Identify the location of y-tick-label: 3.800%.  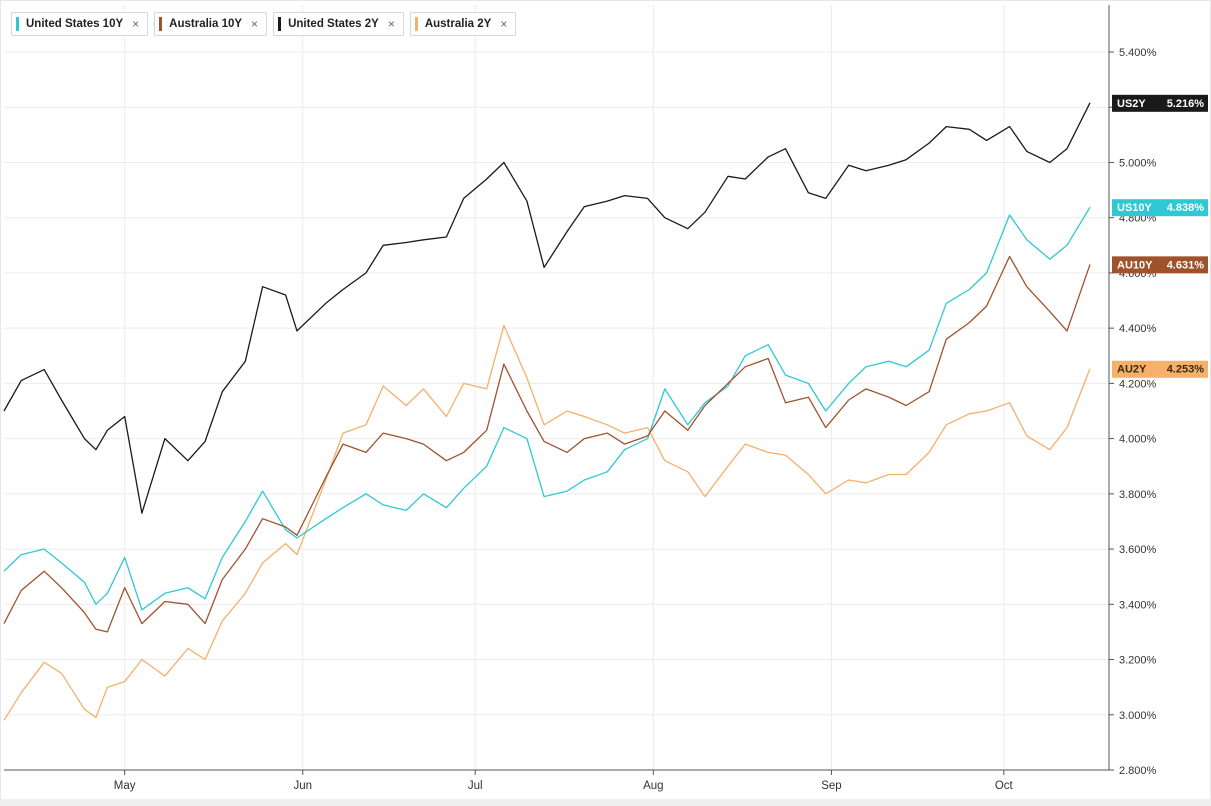
(1138, 495).